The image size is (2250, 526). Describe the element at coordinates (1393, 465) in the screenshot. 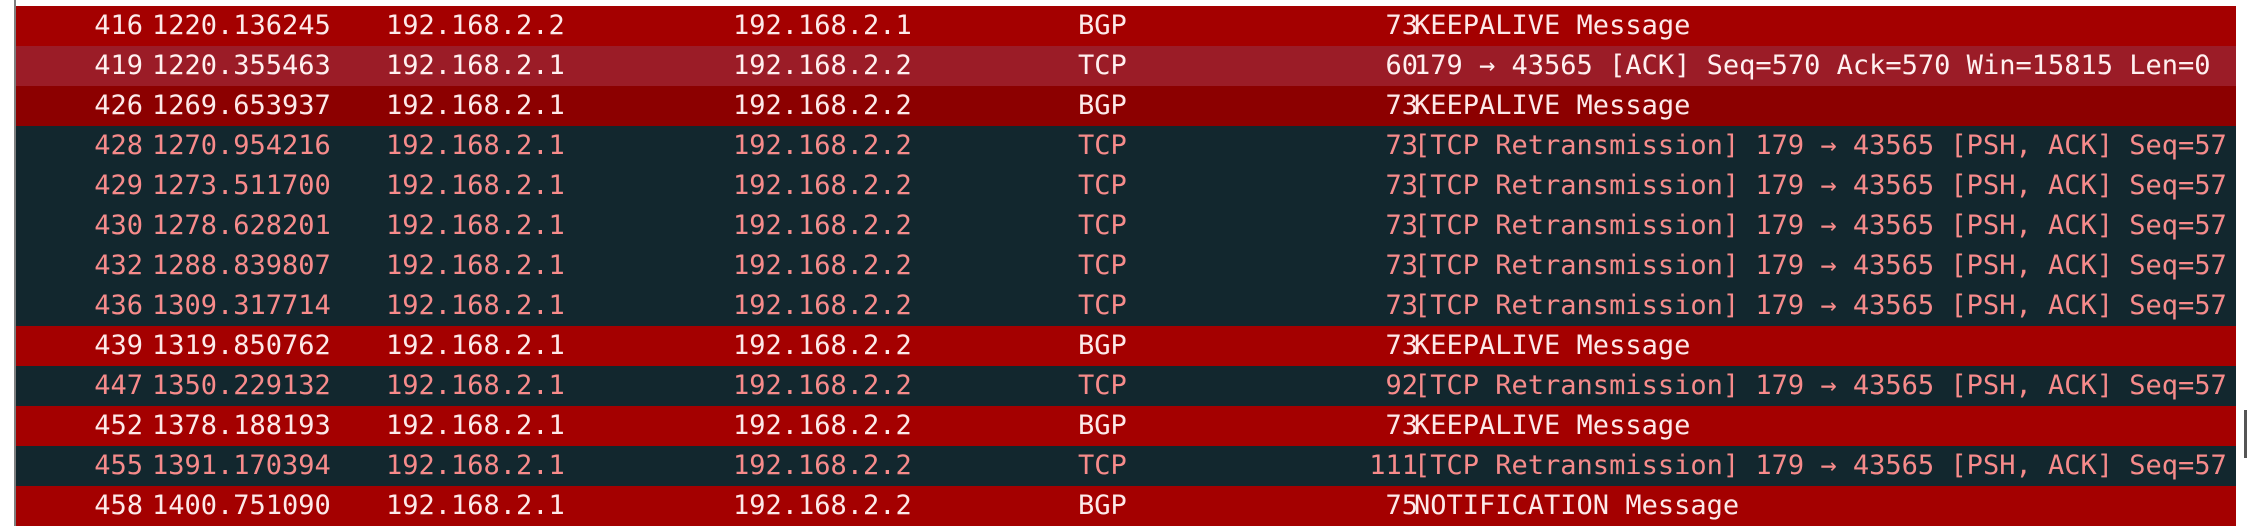

I see `packet-length: 111` at that location.